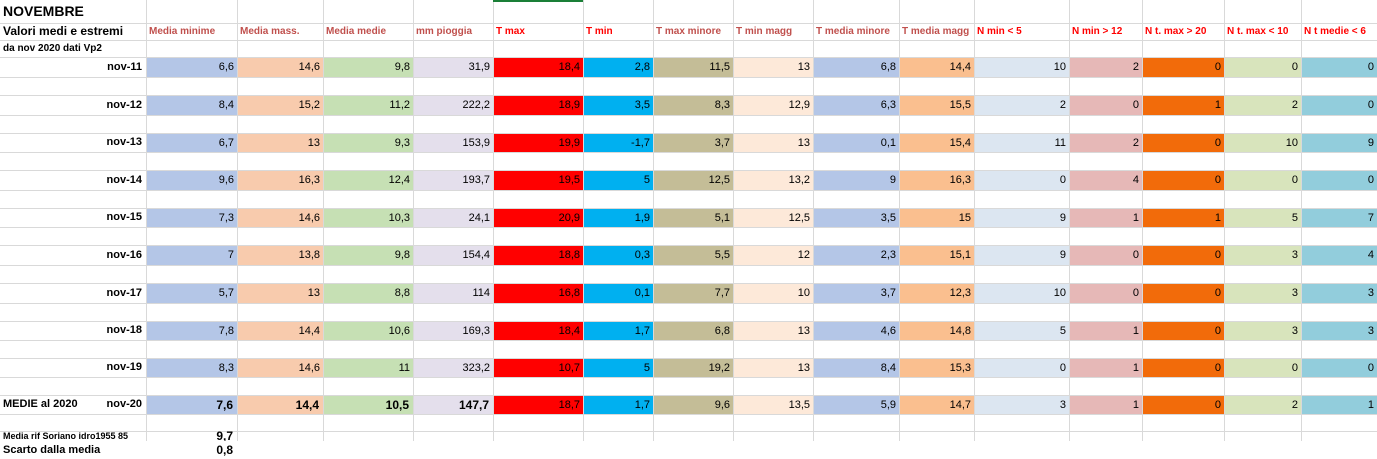  I want to click on summary-value: 10,5, so click(368, 405).